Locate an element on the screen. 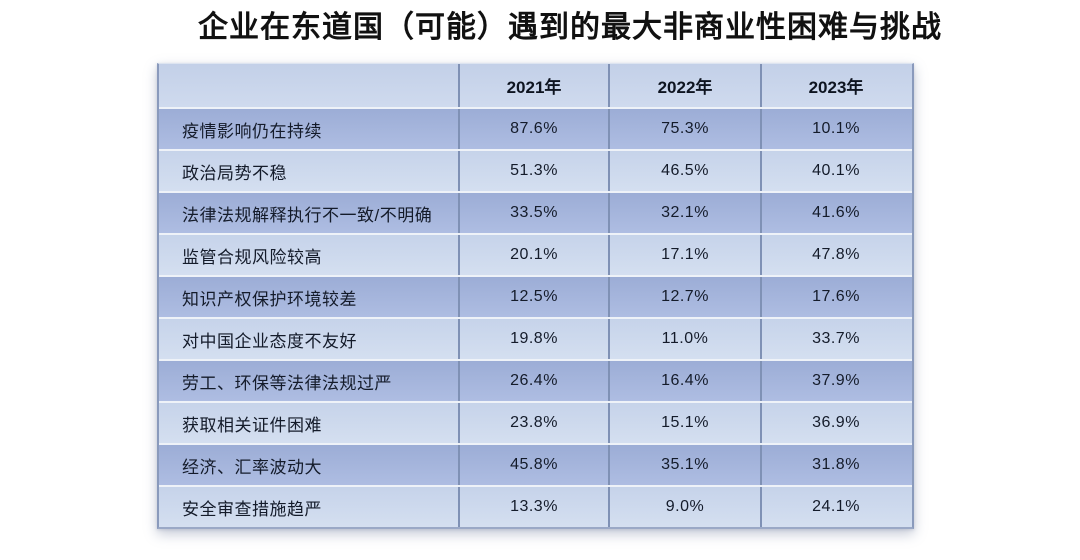 The image size is (1080, 560). row-label: 对中国企业态度不友好 is located at coordinates (269, 341).